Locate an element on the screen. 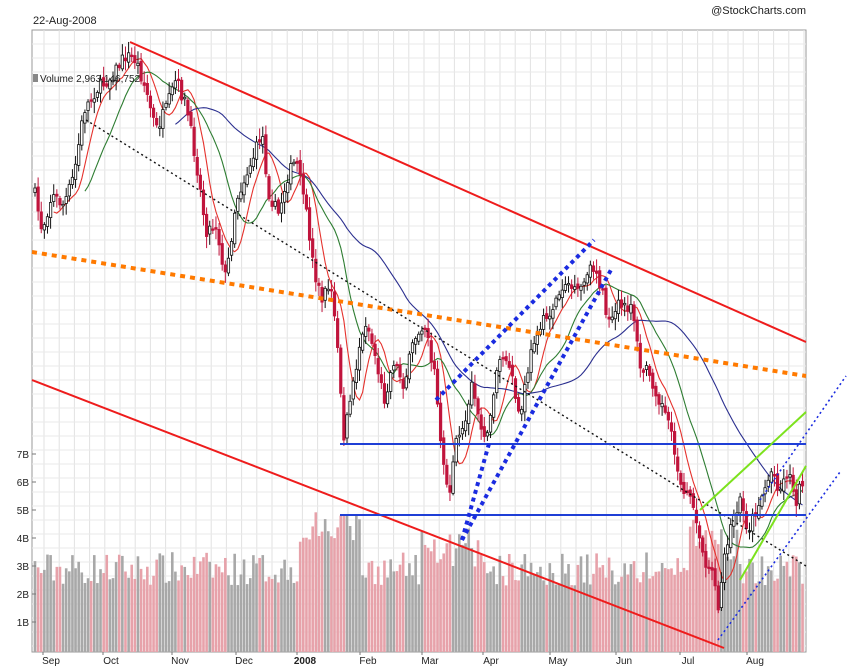  brand-label: @StockCharts.com is located at coordinates (758, 11).